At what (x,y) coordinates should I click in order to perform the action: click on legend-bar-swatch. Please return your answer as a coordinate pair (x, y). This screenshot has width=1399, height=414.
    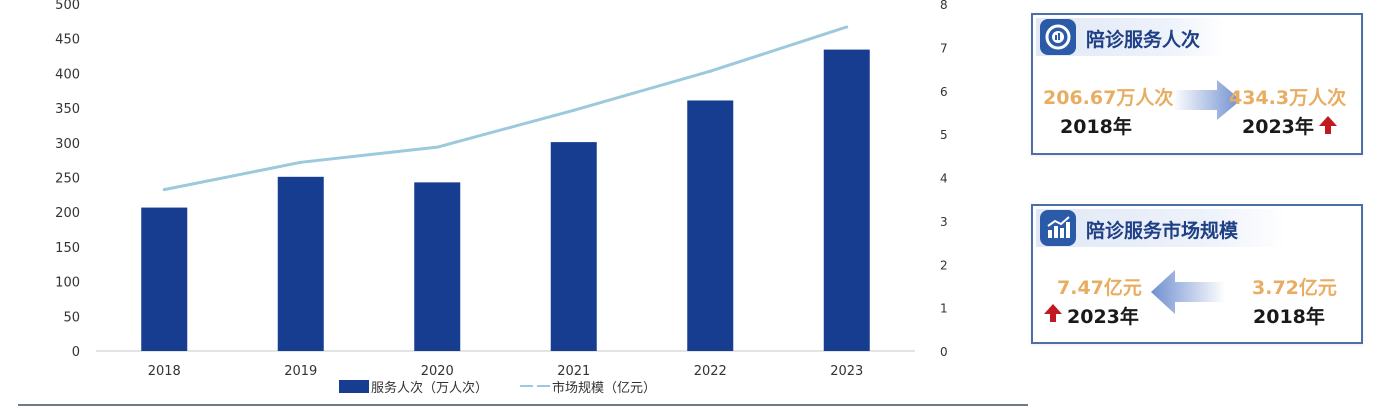
    Looking at the image, I should click on (354, 386).